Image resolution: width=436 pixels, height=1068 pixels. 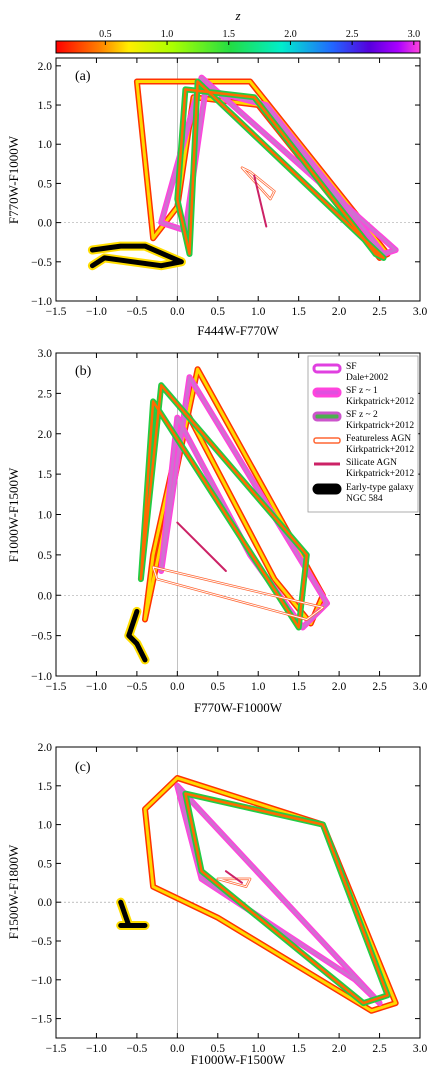 I want to click on colorbar-tick-label: 2.0, so click(x=290, y=34).